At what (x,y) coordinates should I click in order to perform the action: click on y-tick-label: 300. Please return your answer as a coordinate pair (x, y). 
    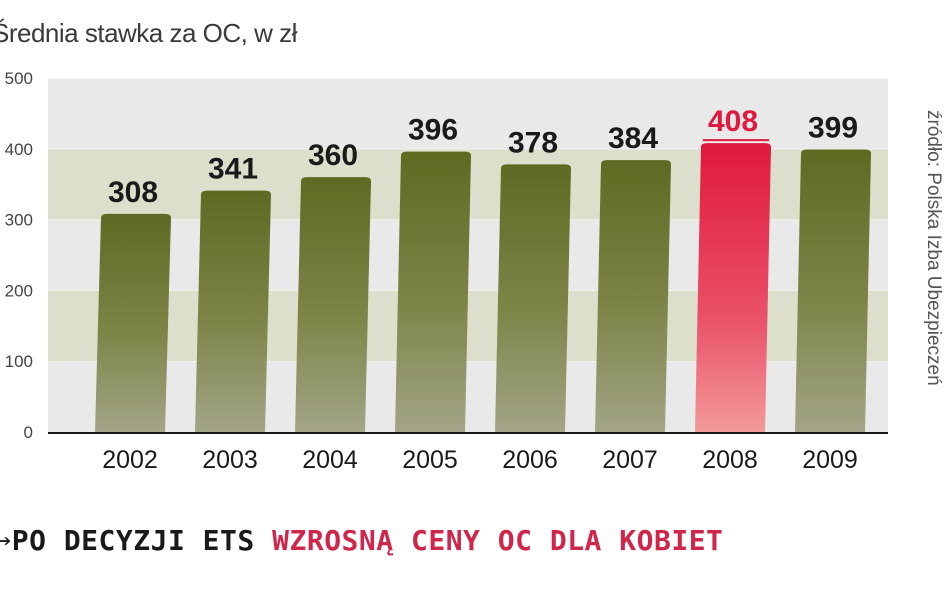
    Looking at the image, I should click on (19, 220).